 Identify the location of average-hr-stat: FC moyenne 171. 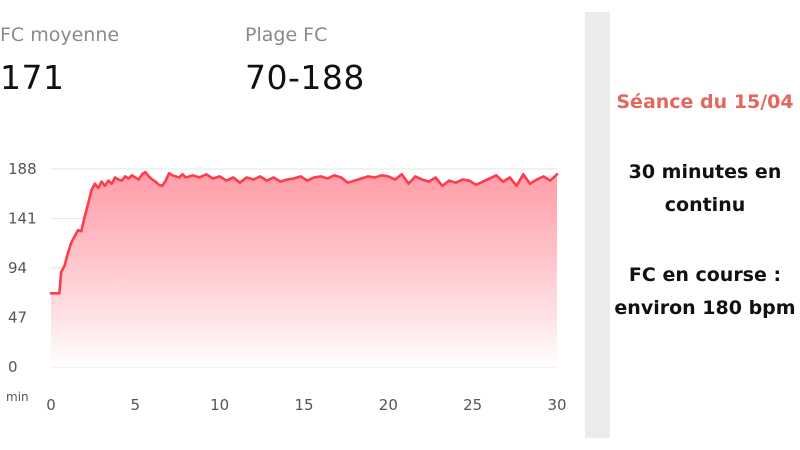
(59, 60).